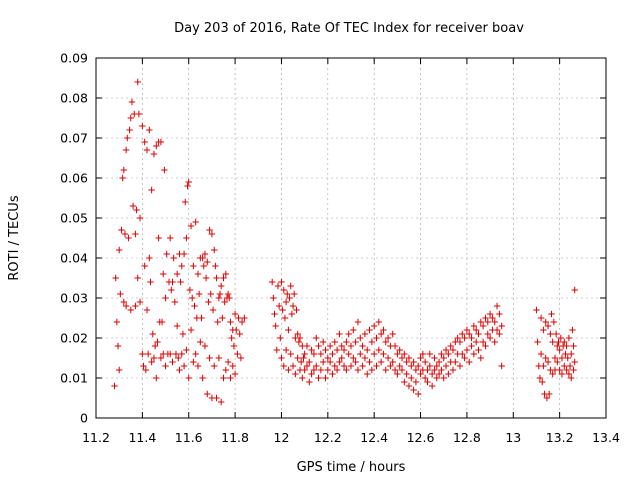 This screenshot has height=480, width=640. Describe the element at coordinates (374, 437) in the screenshot. I see `x-tick-label: 12.4` at that location.